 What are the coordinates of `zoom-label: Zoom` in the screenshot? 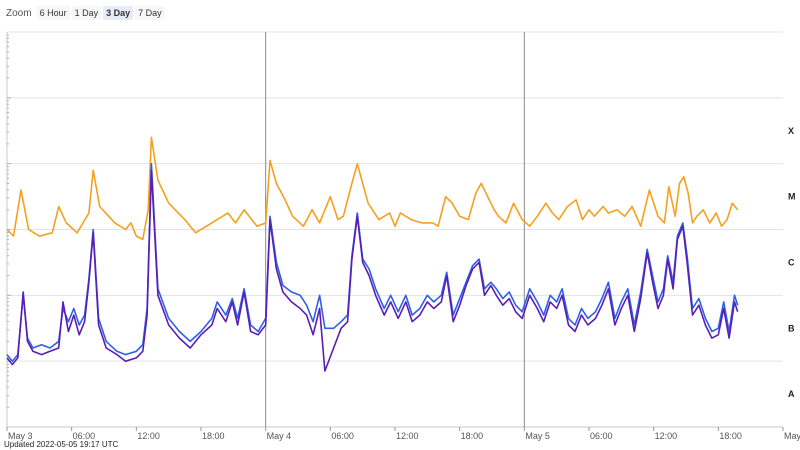 It's located at (19, 13).